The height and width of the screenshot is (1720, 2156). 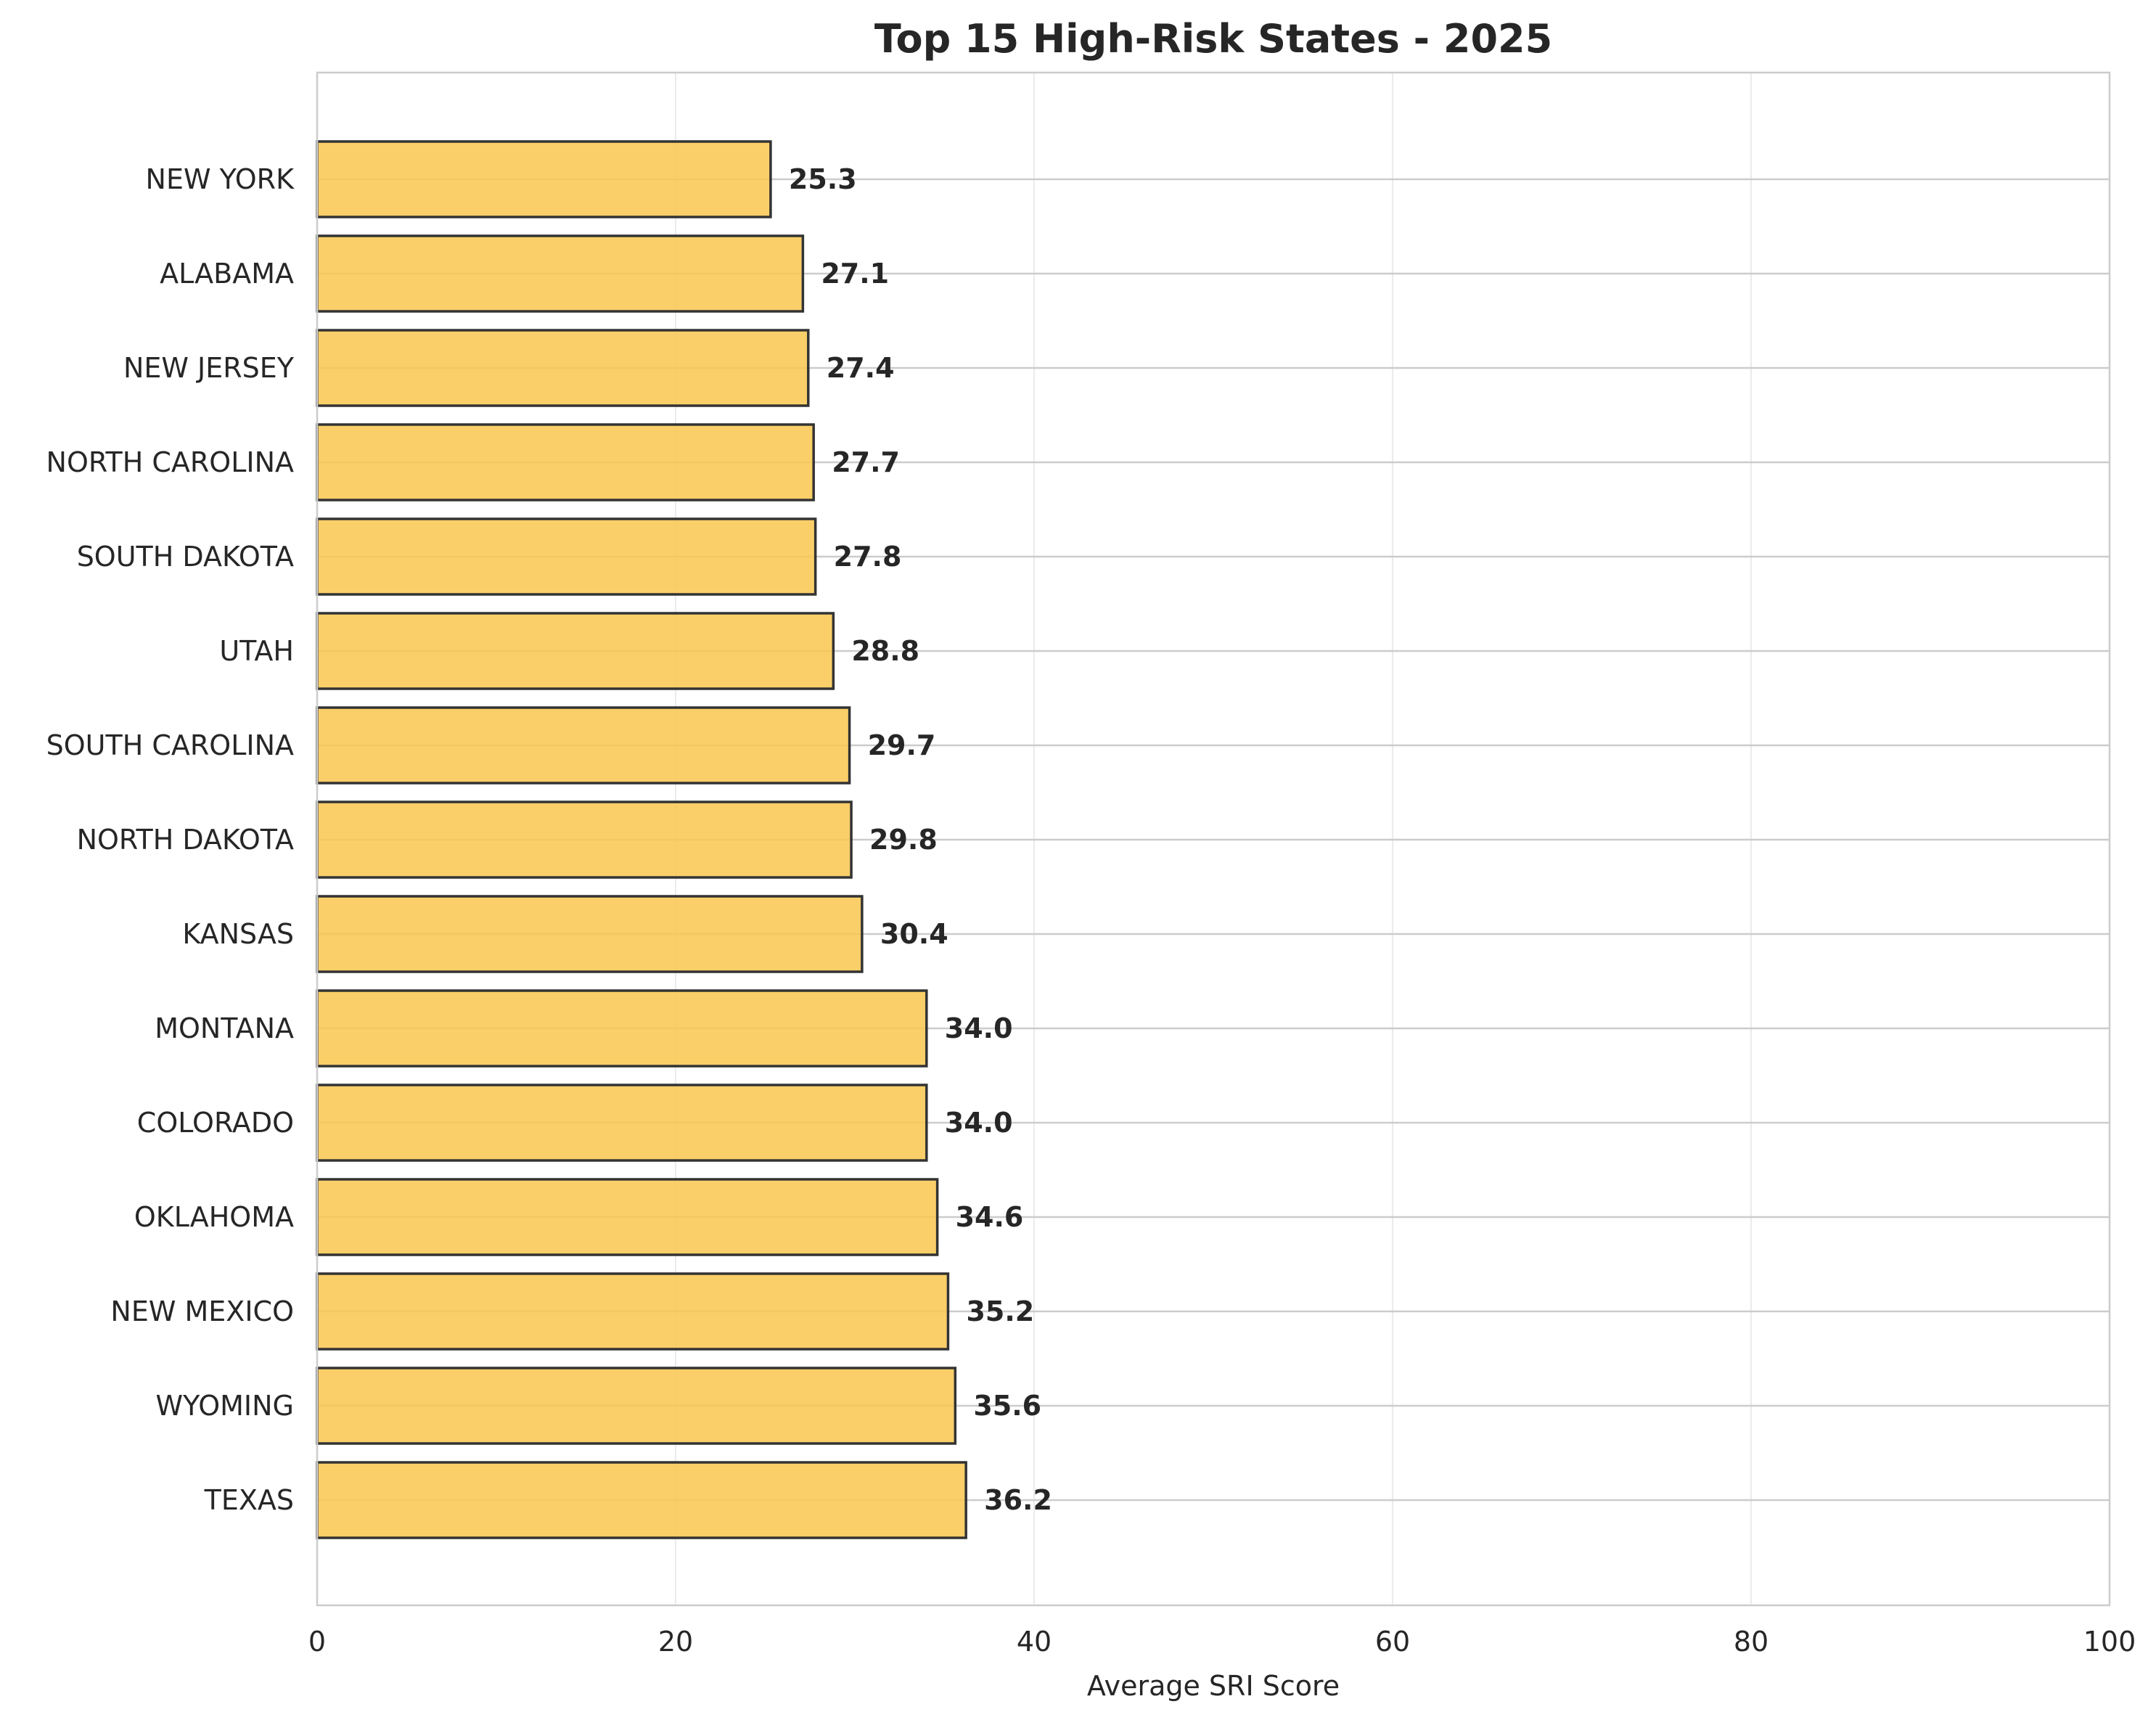 I want to click on bar-value-label: 27.4, so click(x=861, y=368).